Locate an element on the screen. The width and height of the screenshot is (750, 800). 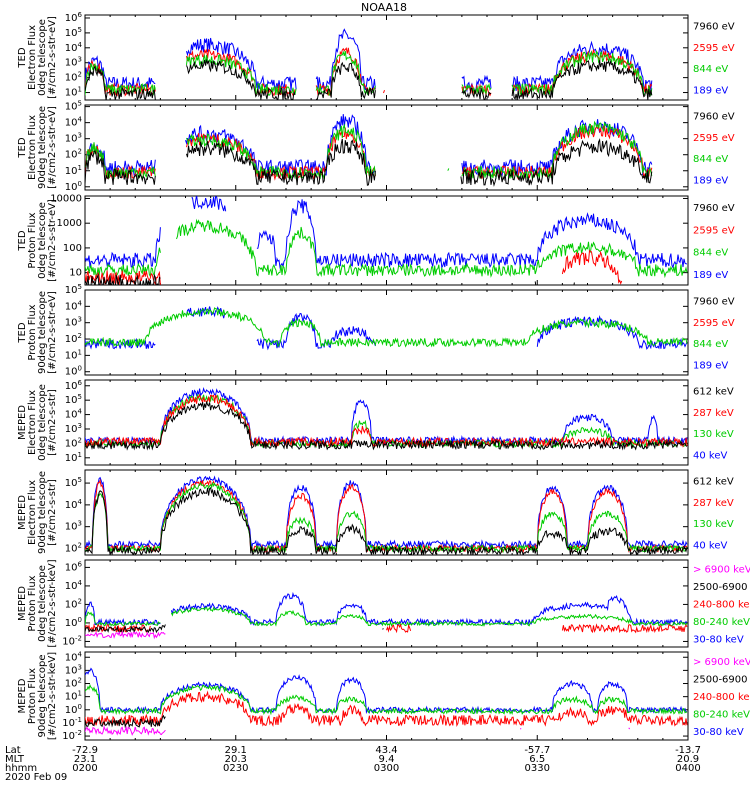
y-axis-label-line: [#/cm2-s-str] is located at coordinates (52, 422).